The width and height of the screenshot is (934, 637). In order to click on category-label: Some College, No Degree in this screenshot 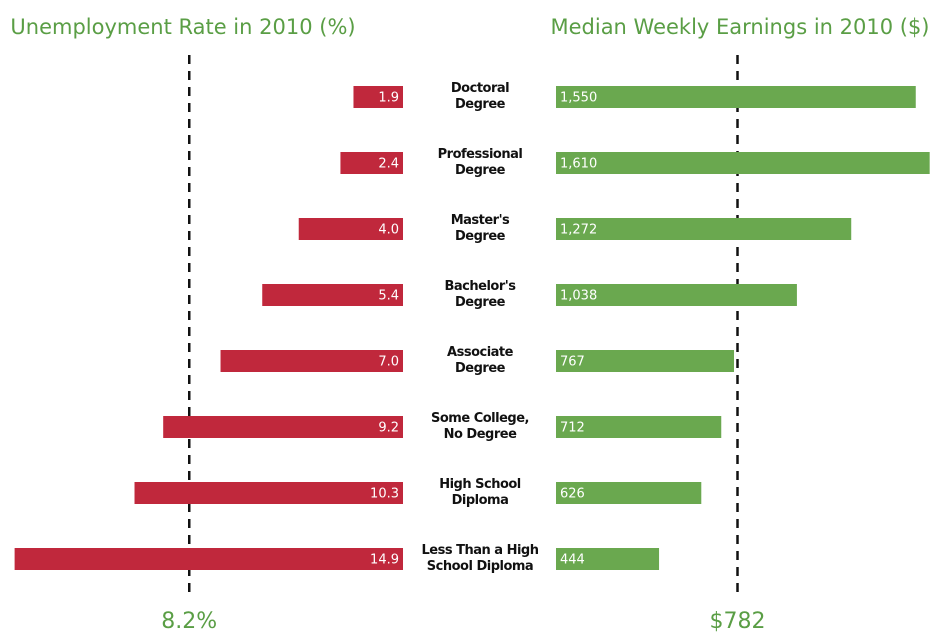, I will do `click(480, 426)`.